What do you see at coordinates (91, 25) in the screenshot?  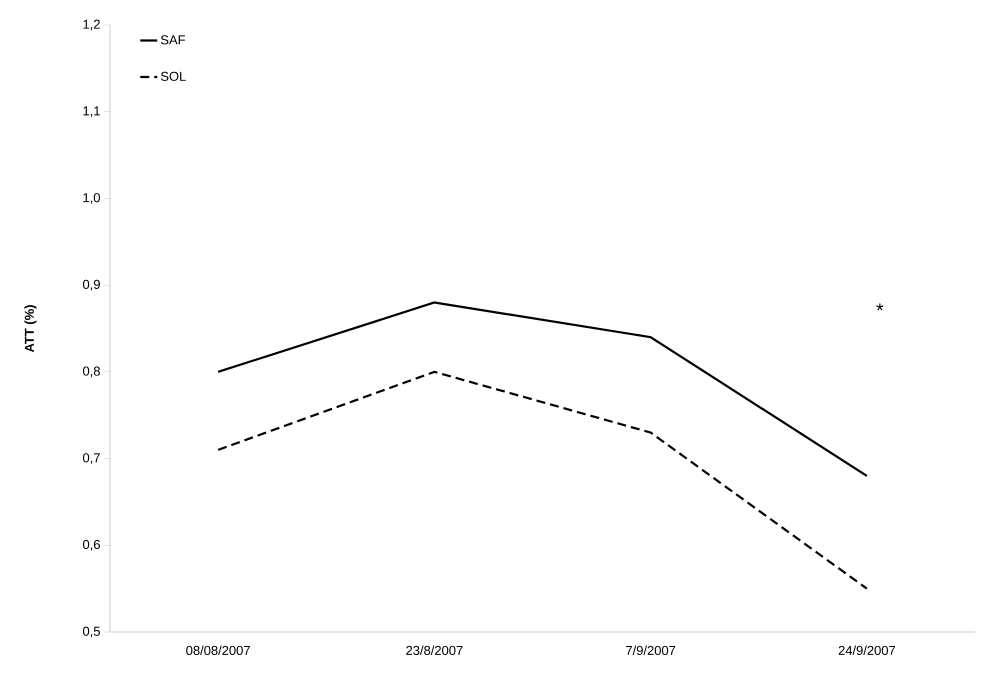 I see `y-tick-label: 1,2` at bounding box center [91, 25].